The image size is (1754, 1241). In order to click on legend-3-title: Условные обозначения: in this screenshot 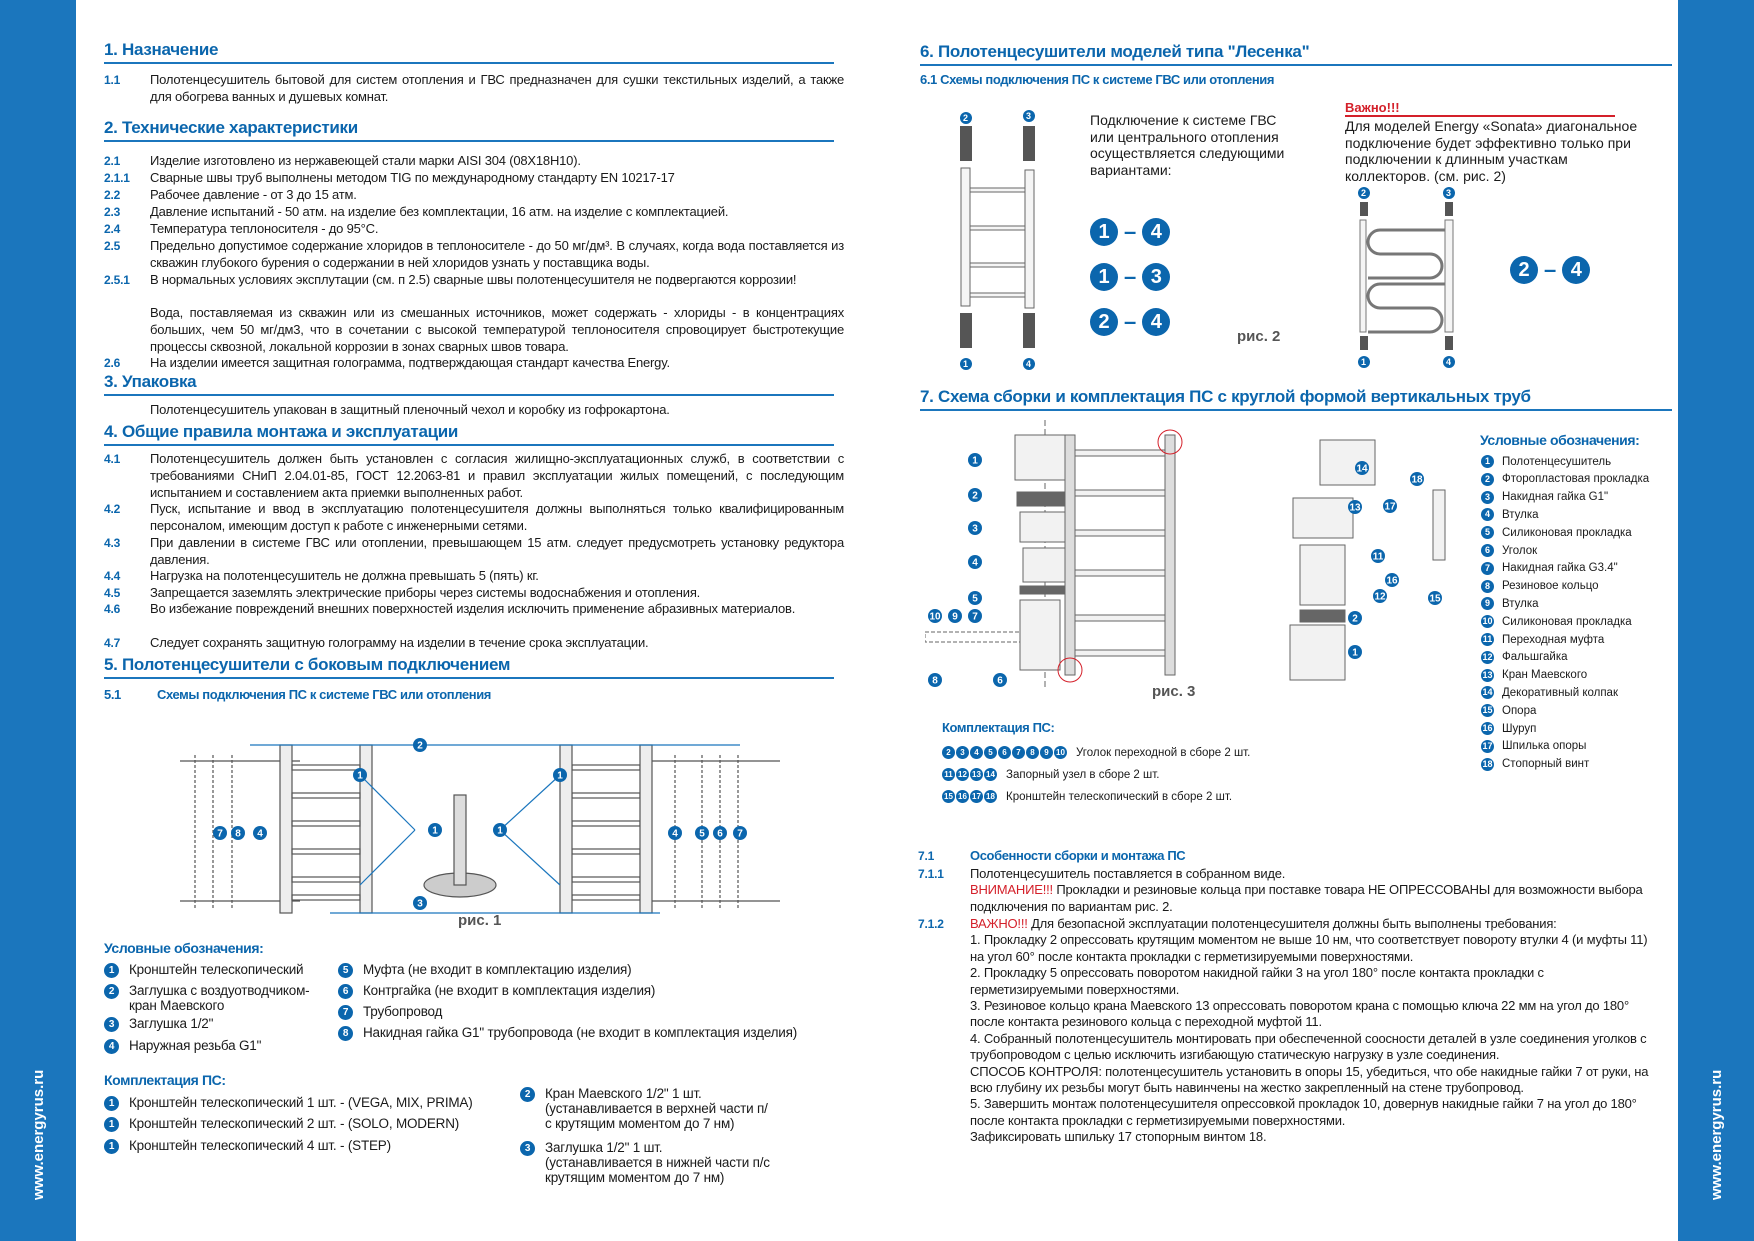, I will do `click(1560, 440)`.